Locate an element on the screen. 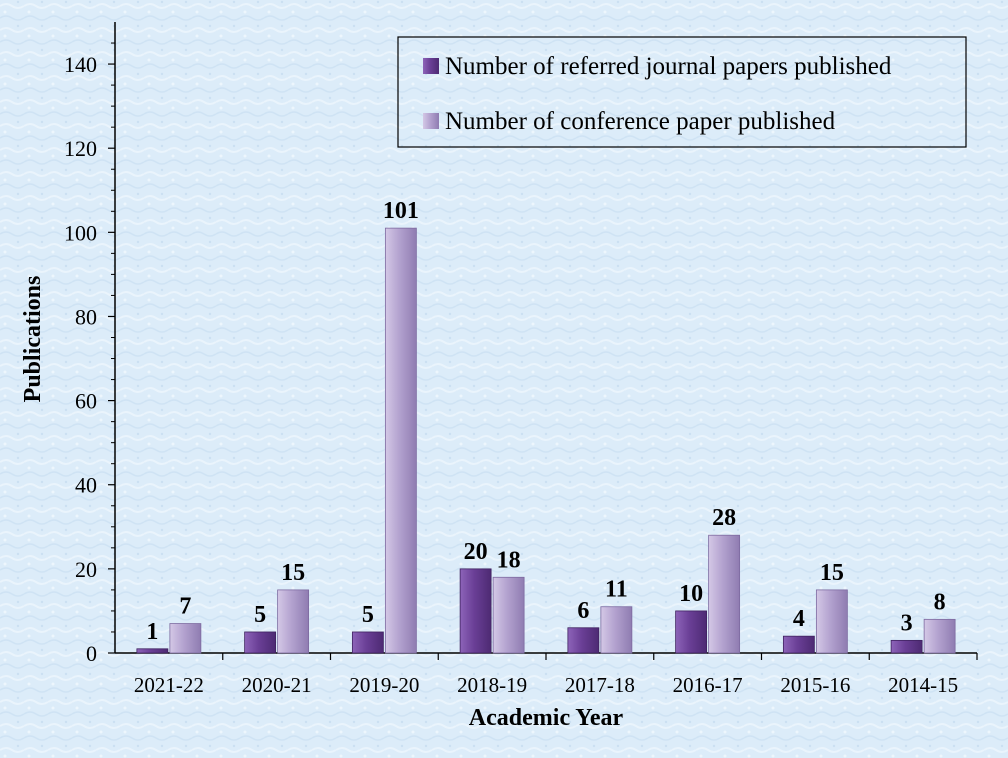  x-axis-title: Academic Year is located at coordinates (546, 718).